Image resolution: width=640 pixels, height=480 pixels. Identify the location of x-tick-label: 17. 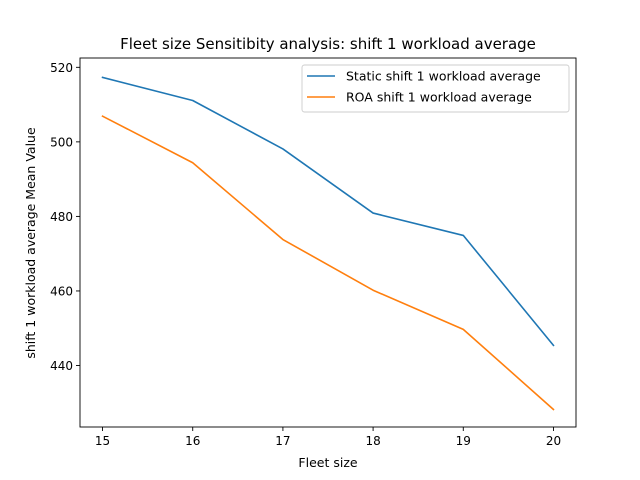
(282, 441).